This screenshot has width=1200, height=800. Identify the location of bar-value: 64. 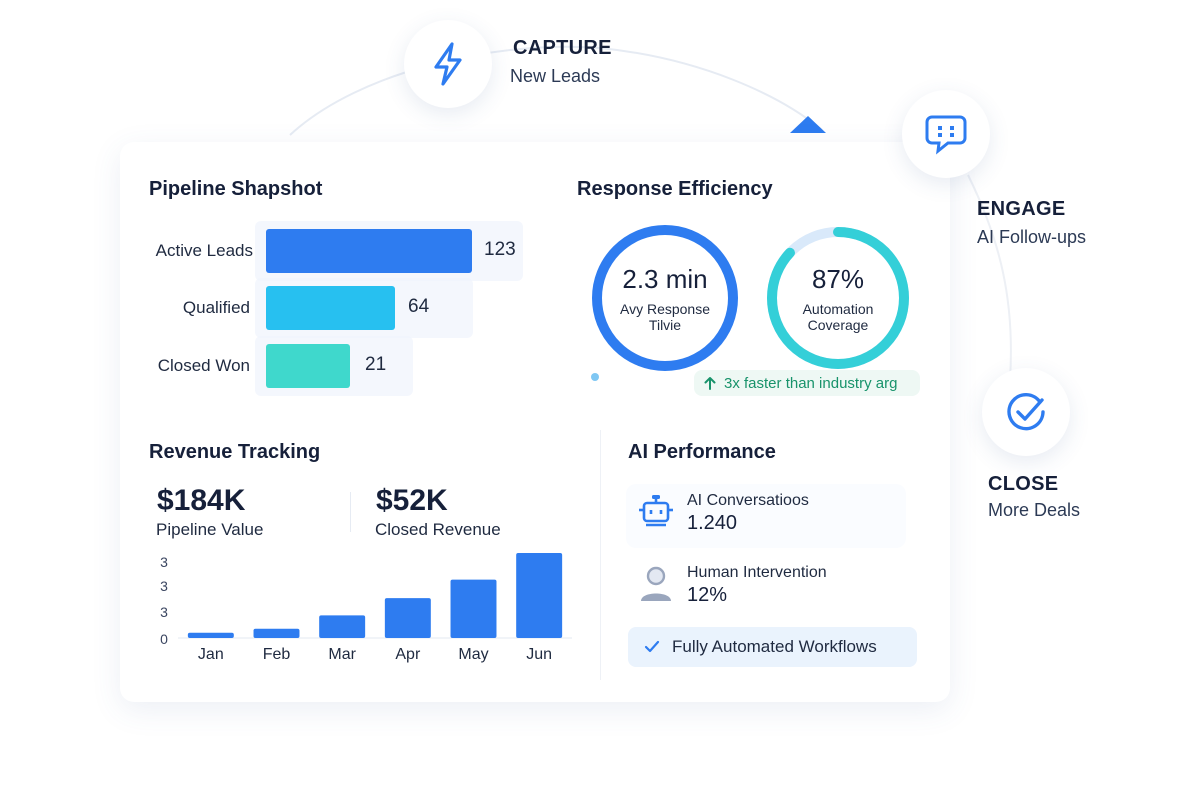
(419, 306).